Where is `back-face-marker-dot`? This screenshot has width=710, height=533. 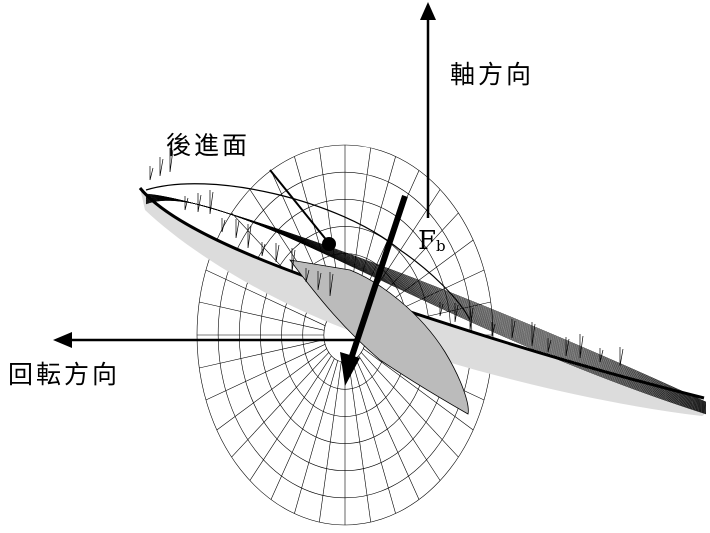 back-face-marker-dot is located at coordinates (329, 244).